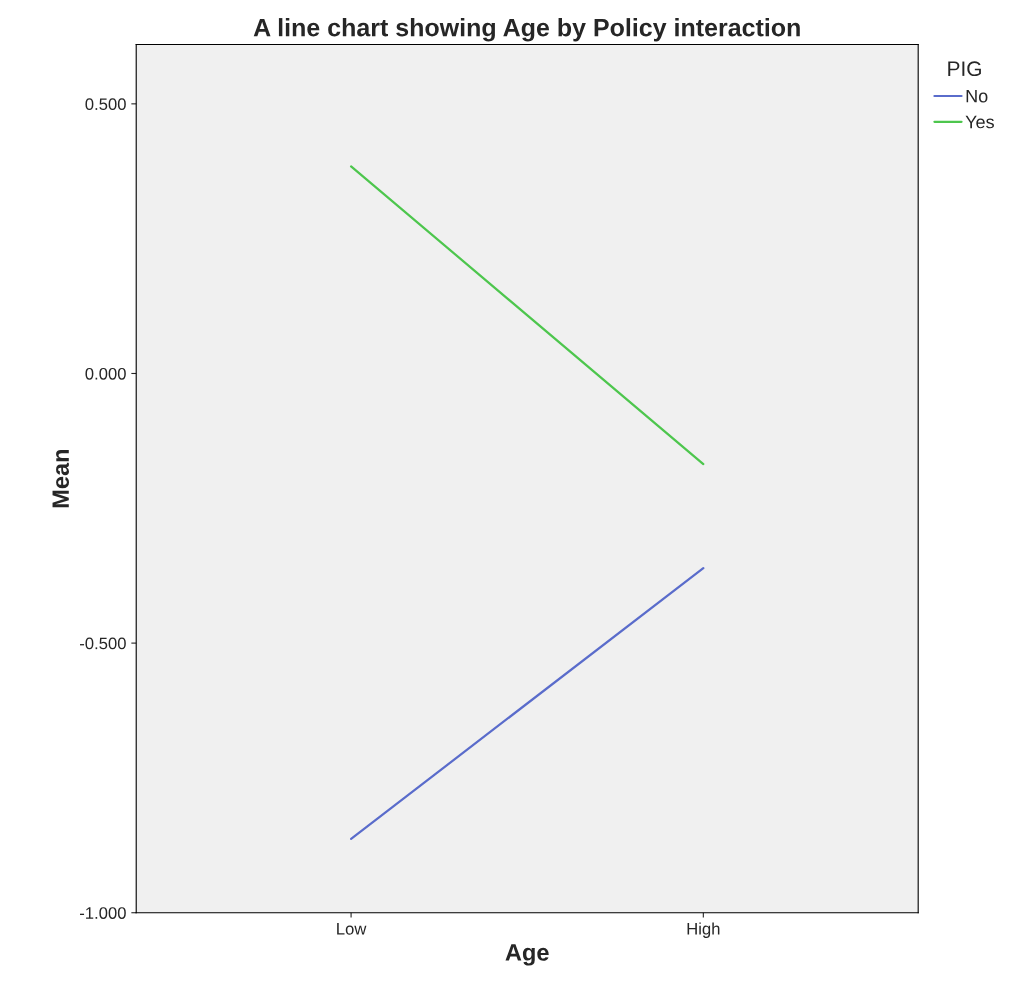 The image size is (1009, 1003). I want to click on legend-title: PIG, so click(964, 69).